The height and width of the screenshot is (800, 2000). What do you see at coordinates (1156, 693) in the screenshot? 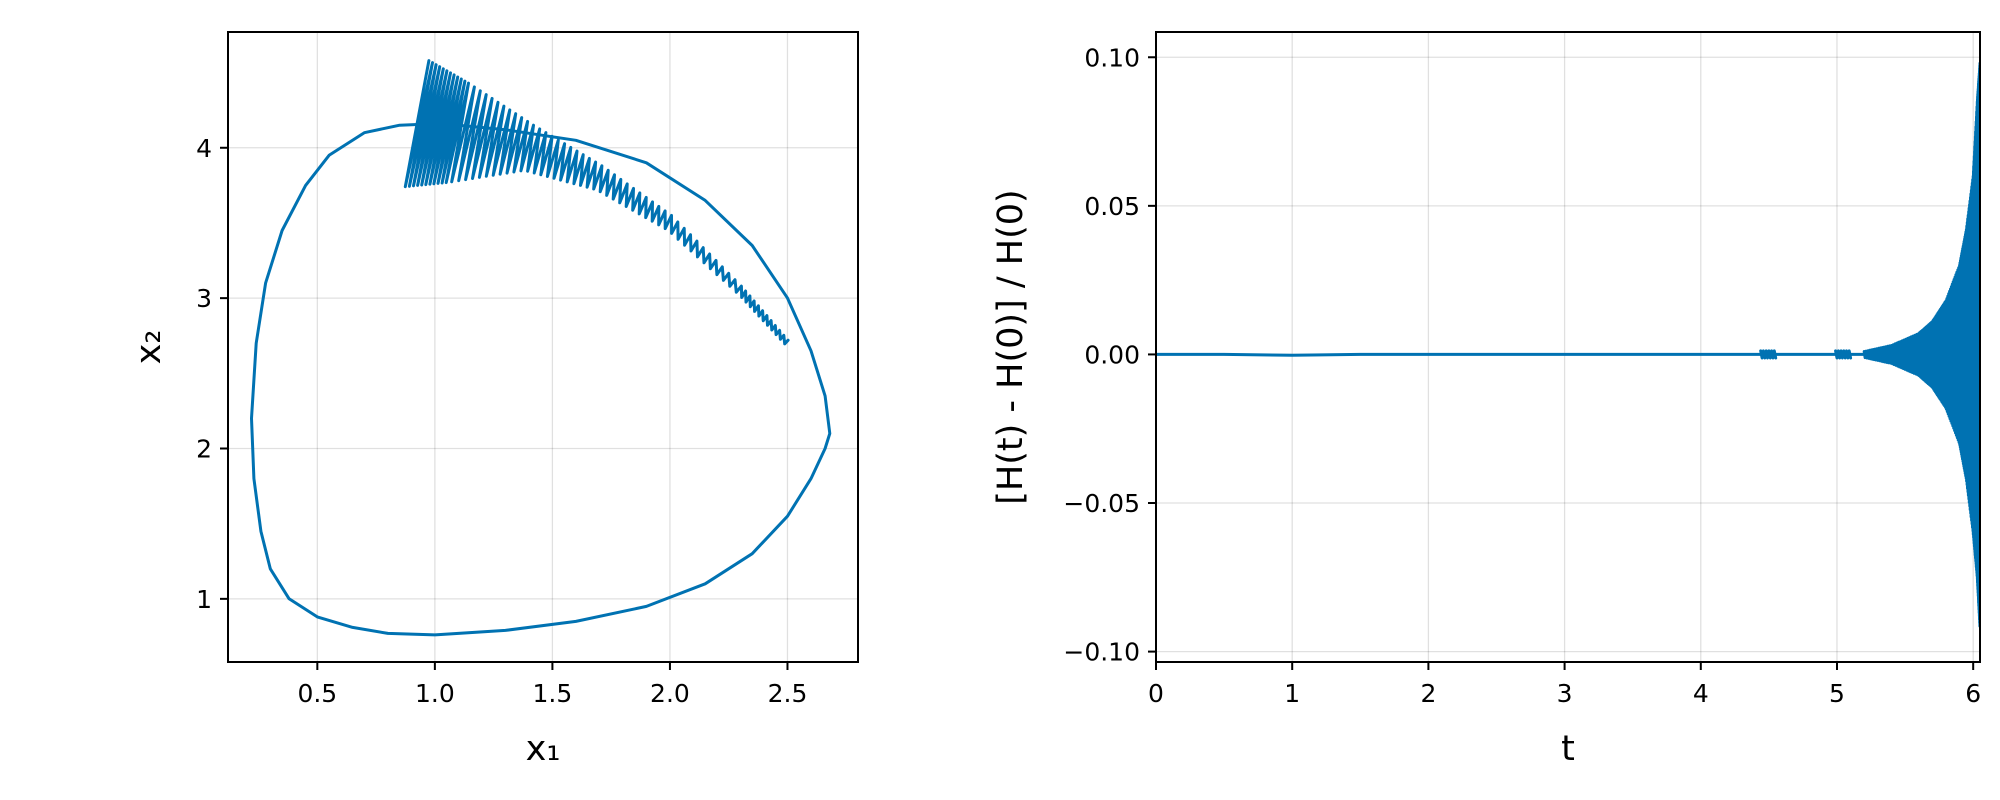
I see `x-tick-label-0: 0` at bounding box center [1156, 693].